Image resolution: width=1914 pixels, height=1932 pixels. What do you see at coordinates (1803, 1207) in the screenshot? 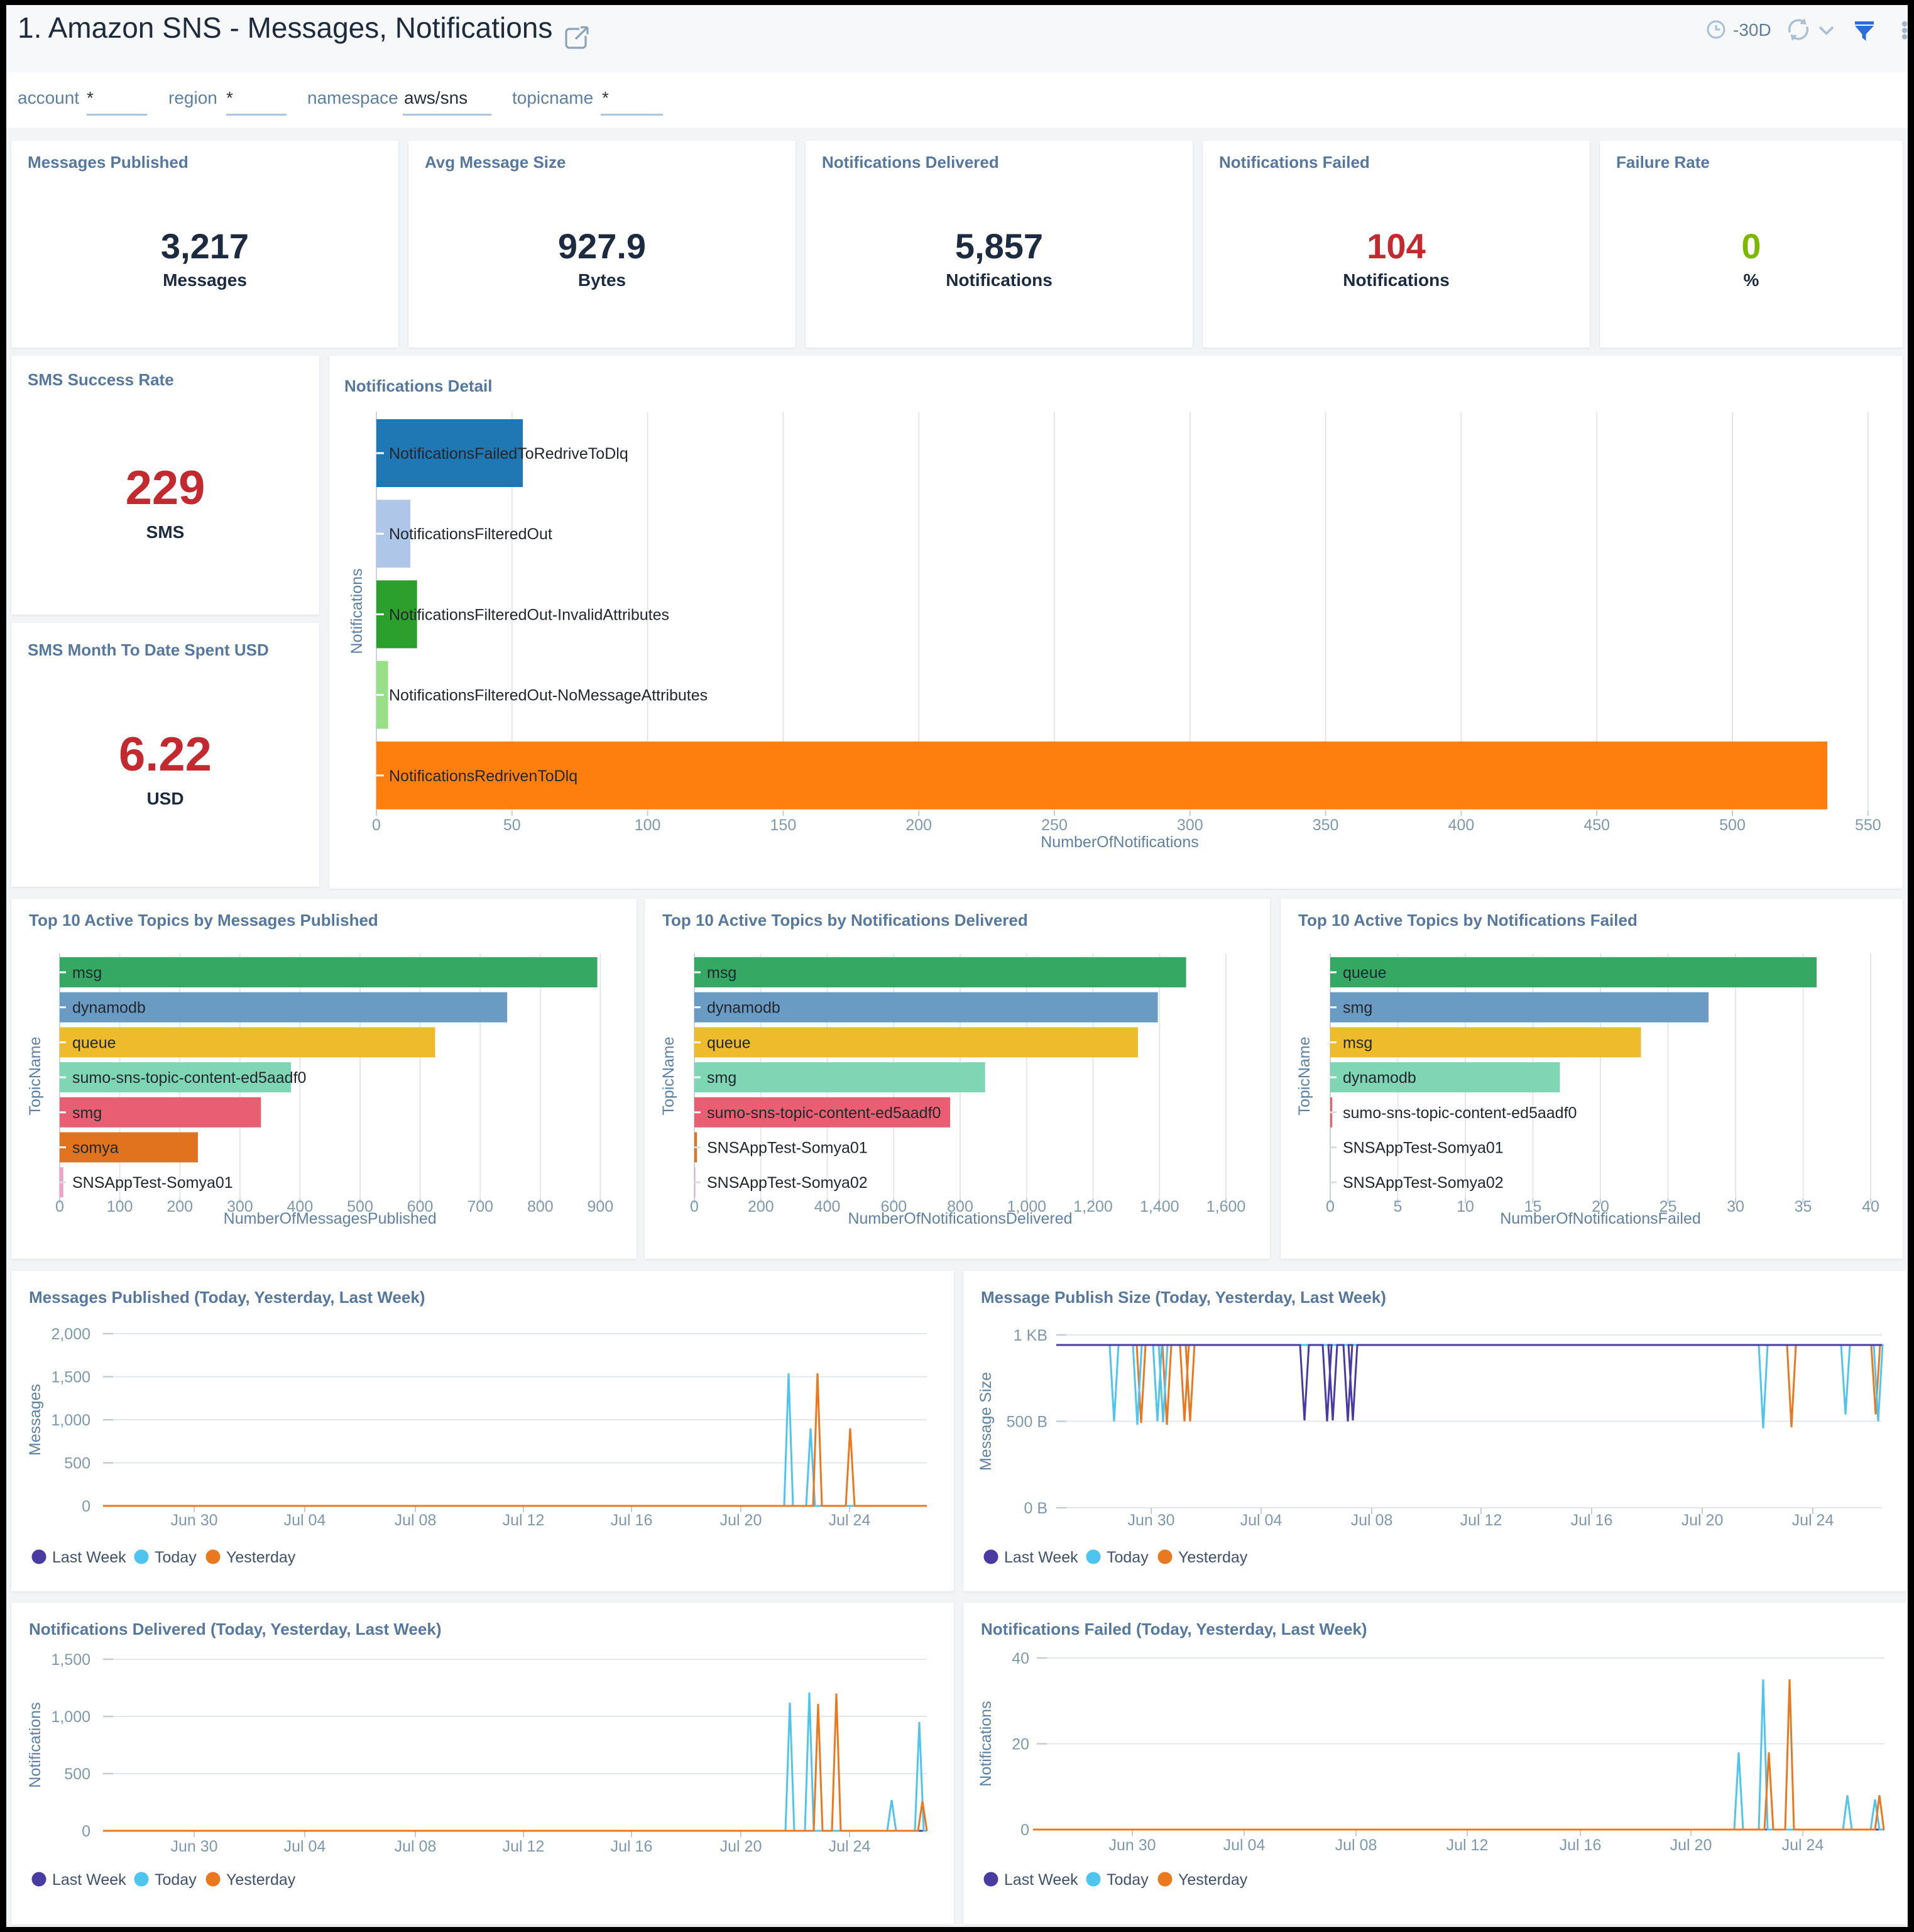
I see `svg-text: 35` at bounding box center [1803, 1207].